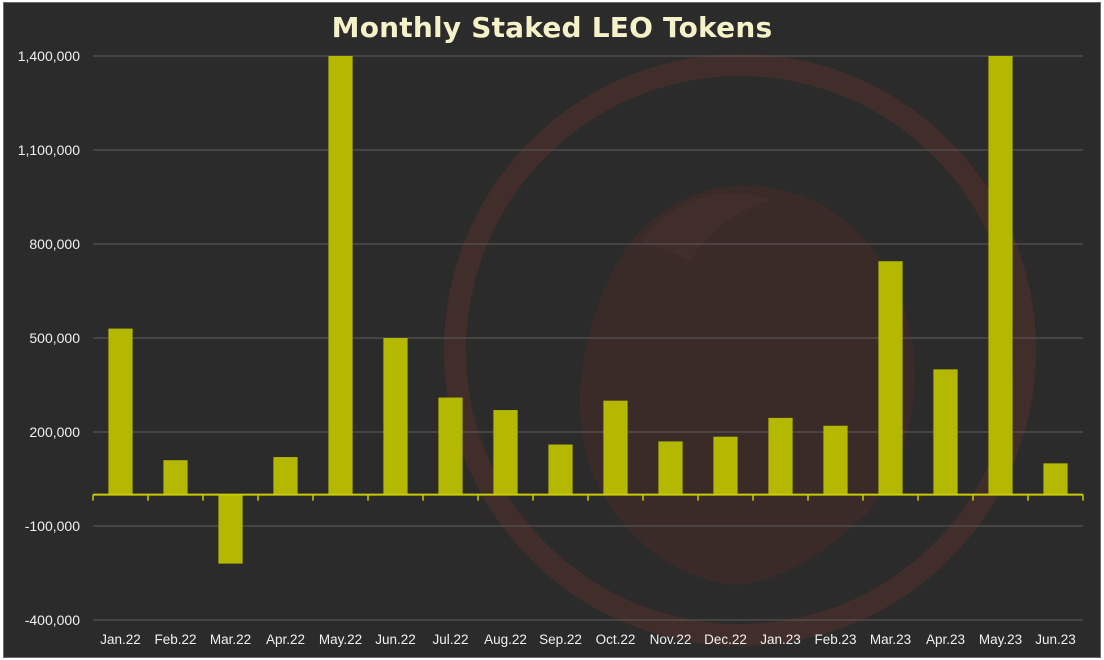 The width and height of the screenshot is (1104, 660). What do you see at coordinates (505, 639) in the screenshot?
I see `x-category-label: Aug.22` at bounding box center [505, 639].